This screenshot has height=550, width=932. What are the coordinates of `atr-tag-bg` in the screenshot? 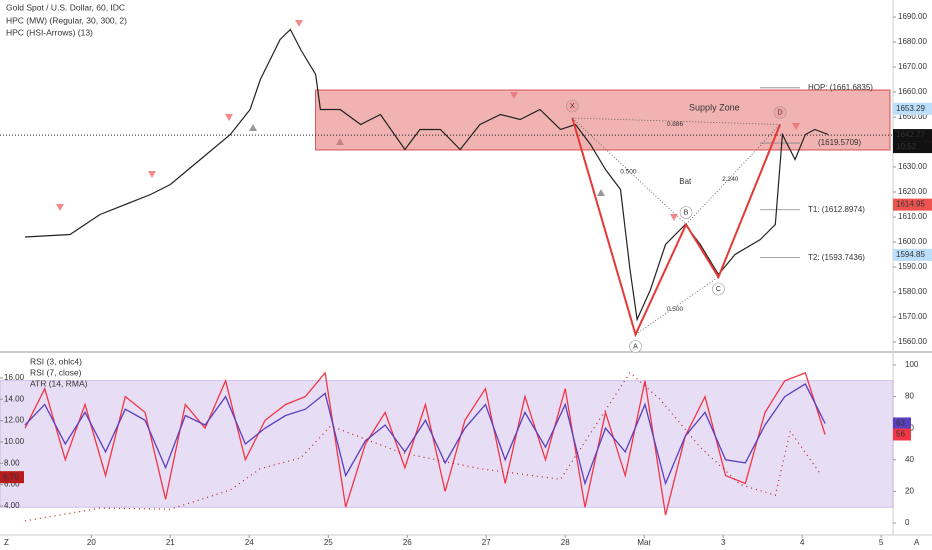 It's located at (12, 477).